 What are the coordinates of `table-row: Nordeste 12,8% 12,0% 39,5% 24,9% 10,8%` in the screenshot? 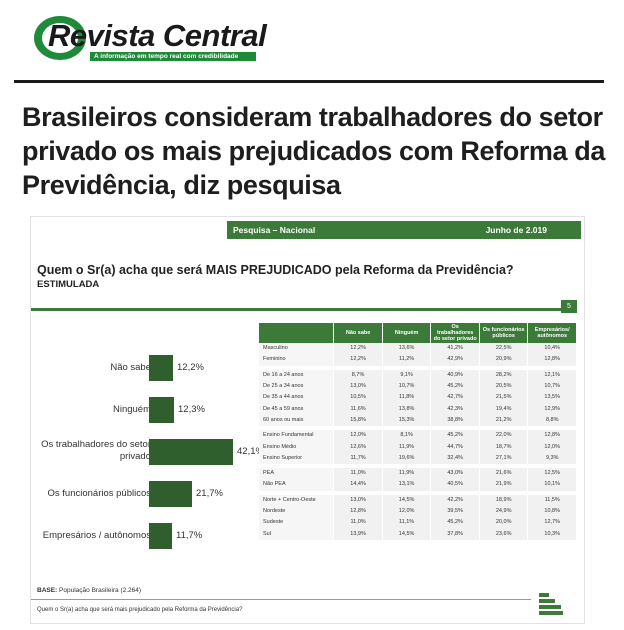 It's located at (418, 511).